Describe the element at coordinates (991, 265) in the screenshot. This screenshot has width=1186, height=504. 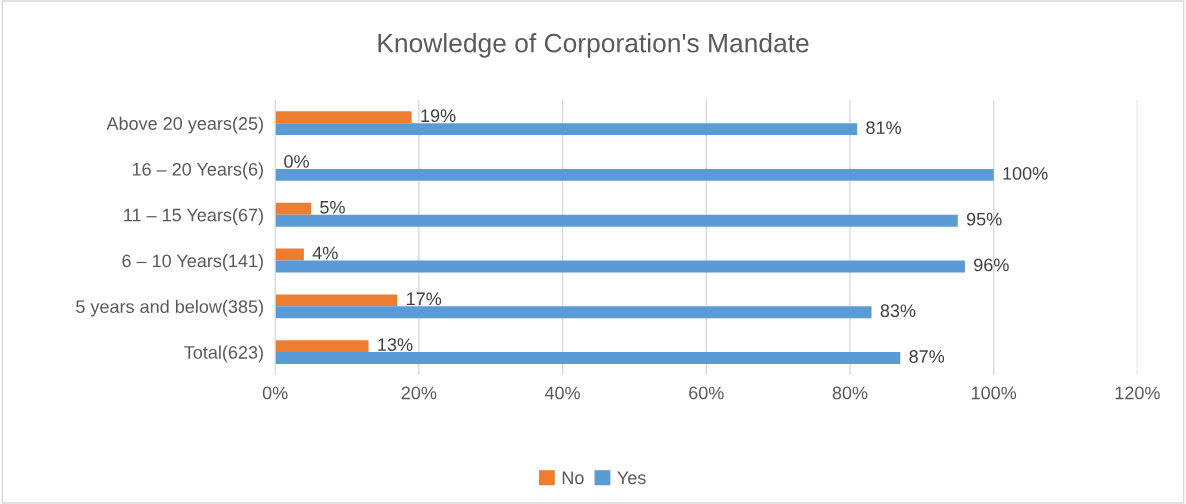
I see `data-label: 96%` at that location.